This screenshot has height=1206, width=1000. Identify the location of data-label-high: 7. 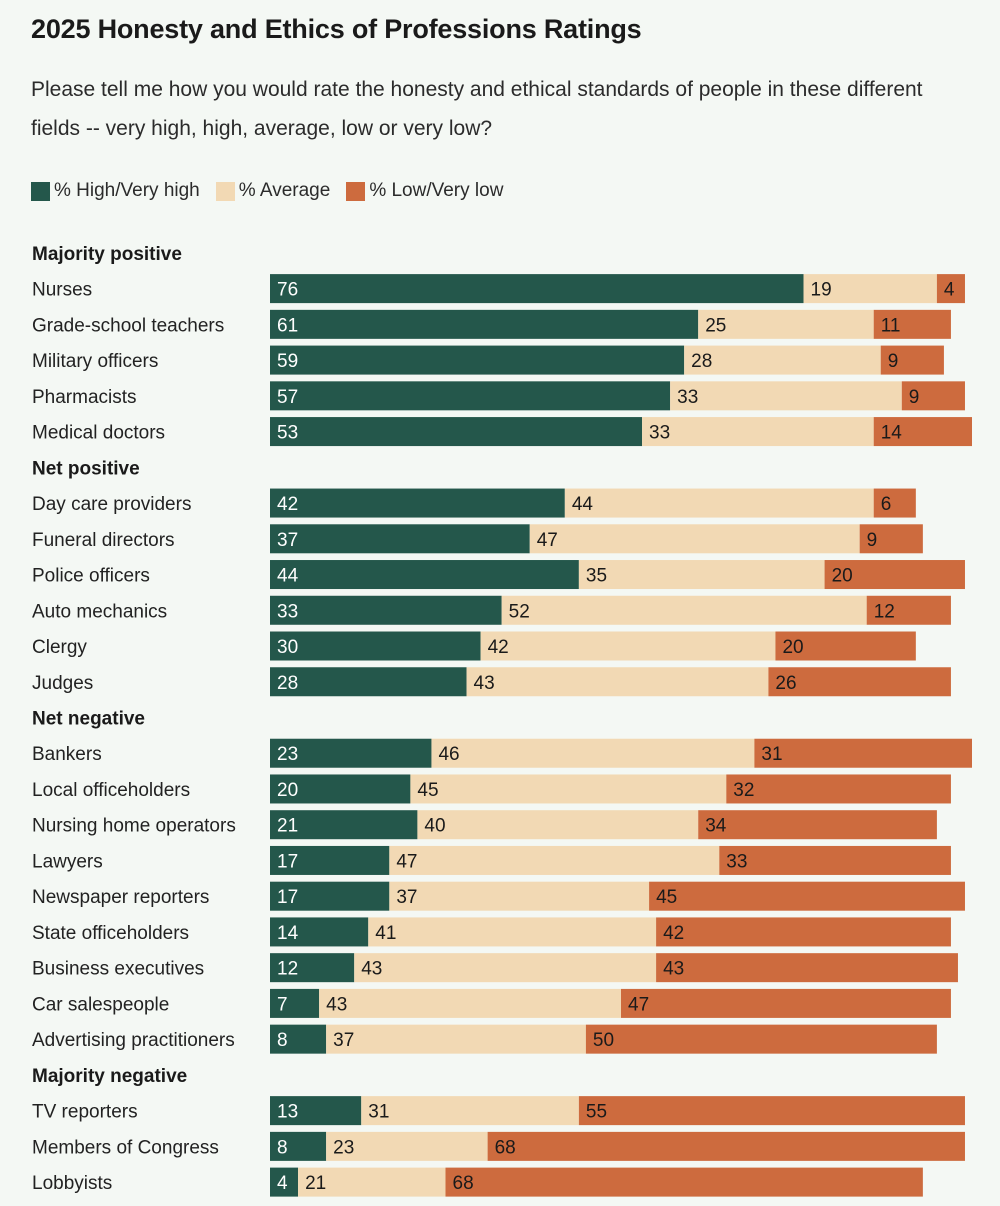
(282, 1004).